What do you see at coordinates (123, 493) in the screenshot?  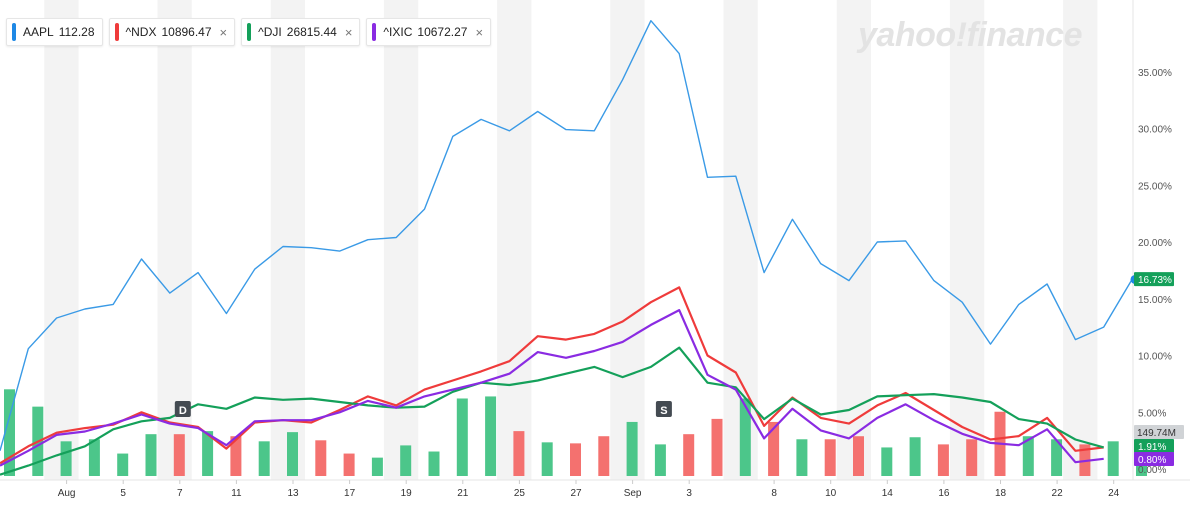 I see `x-tick-label: 5` at bounding box center [123, 493].